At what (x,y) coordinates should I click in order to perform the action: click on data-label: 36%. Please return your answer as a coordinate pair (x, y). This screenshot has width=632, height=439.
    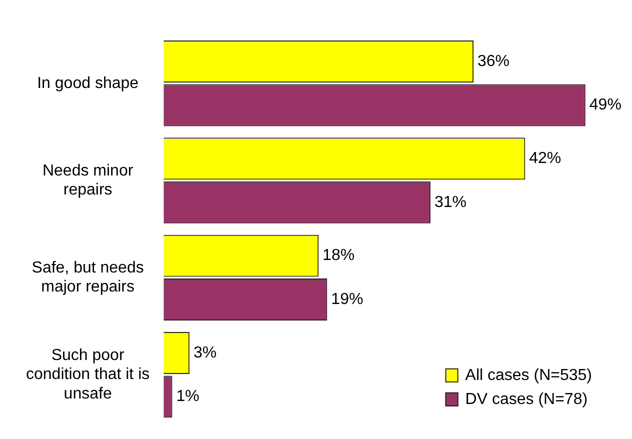
    Looking at the image, I should click on (493, 61).